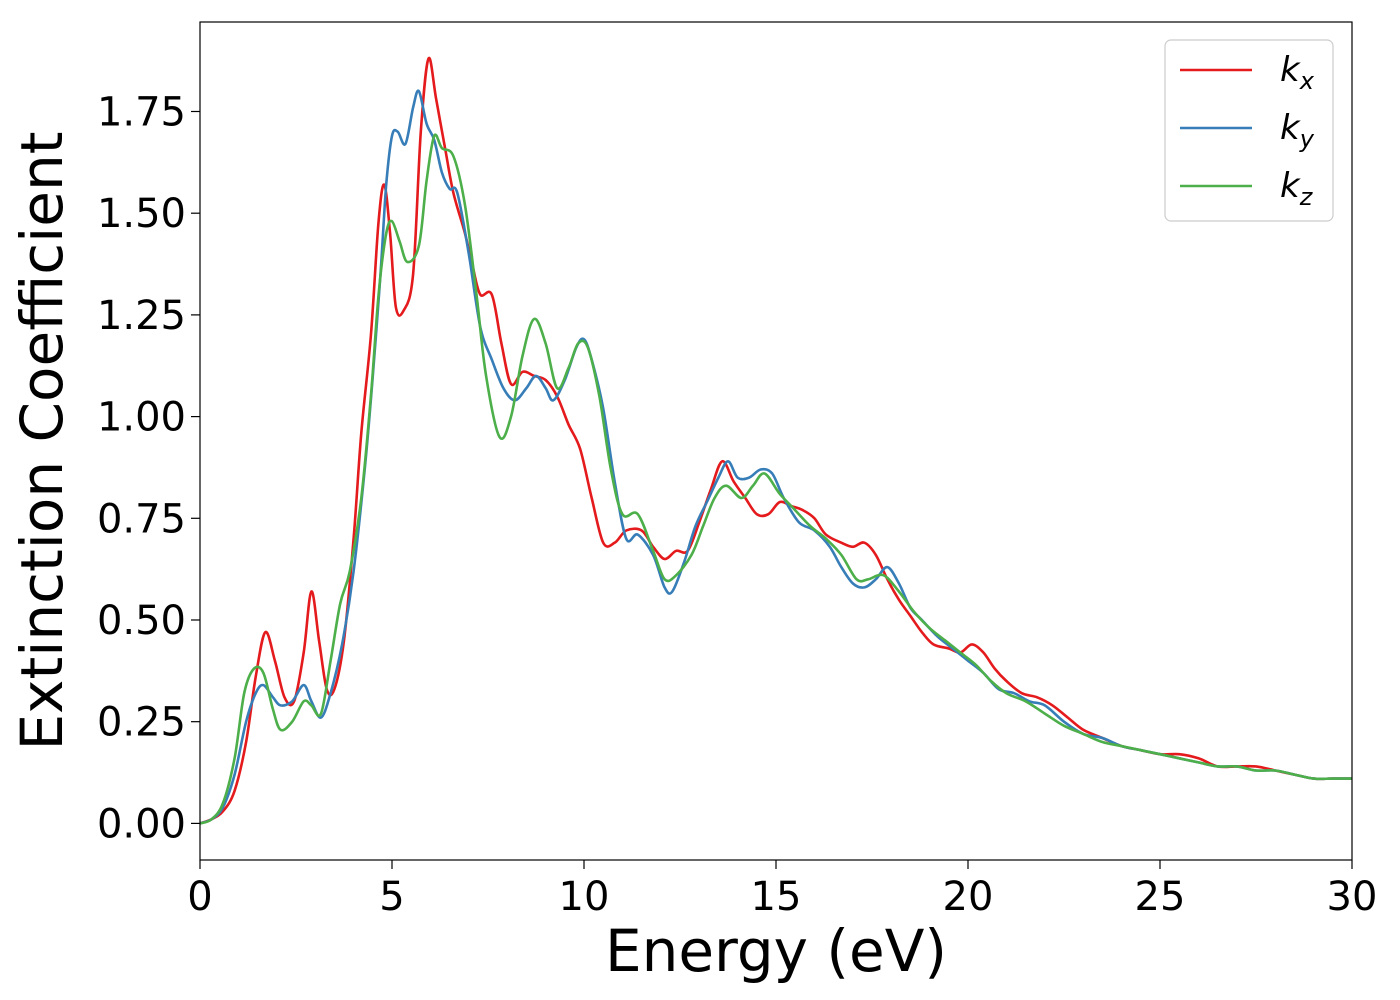  I want to click on legend-box, so click(1249, 130).